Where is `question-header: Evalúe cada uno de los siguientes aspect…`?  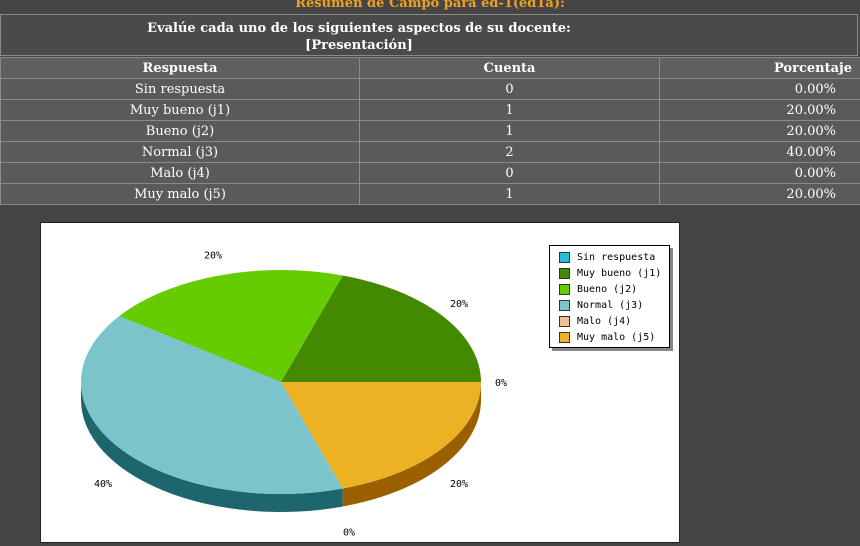
question-header: Evalúe cada uno de los siguientes aspect… is located at coordinates (429, 35).